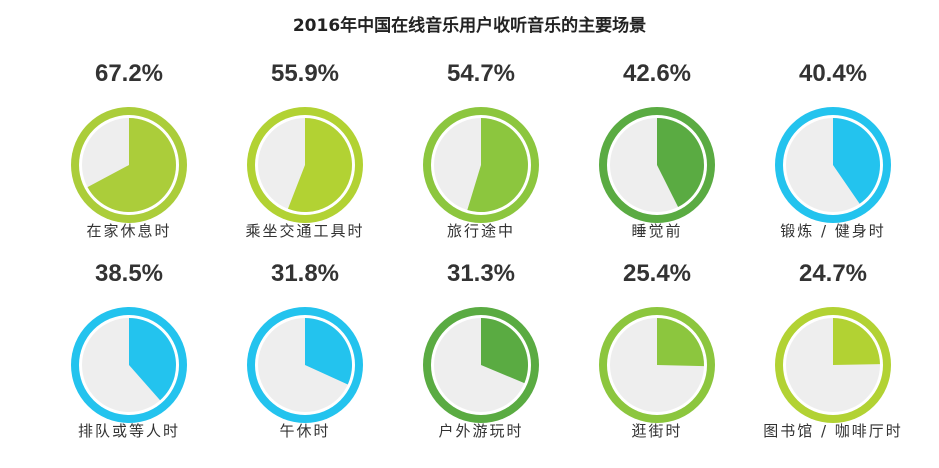 Image resolution: width=939 pixels, height=468 pixels. I want to click on pie-cell: 54.7% 旅行途中, so click(481, 156).